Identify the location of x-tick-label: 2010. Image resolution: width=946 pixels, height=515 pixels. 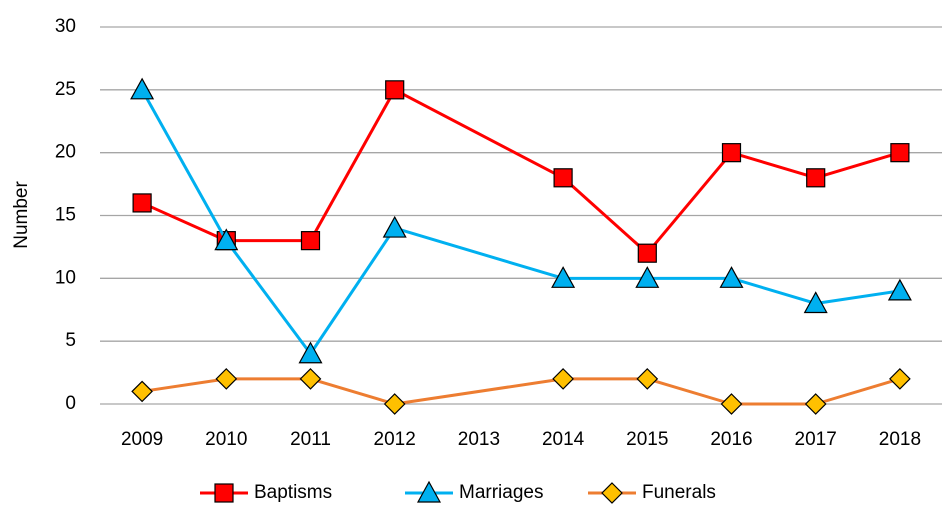
(226, 439).